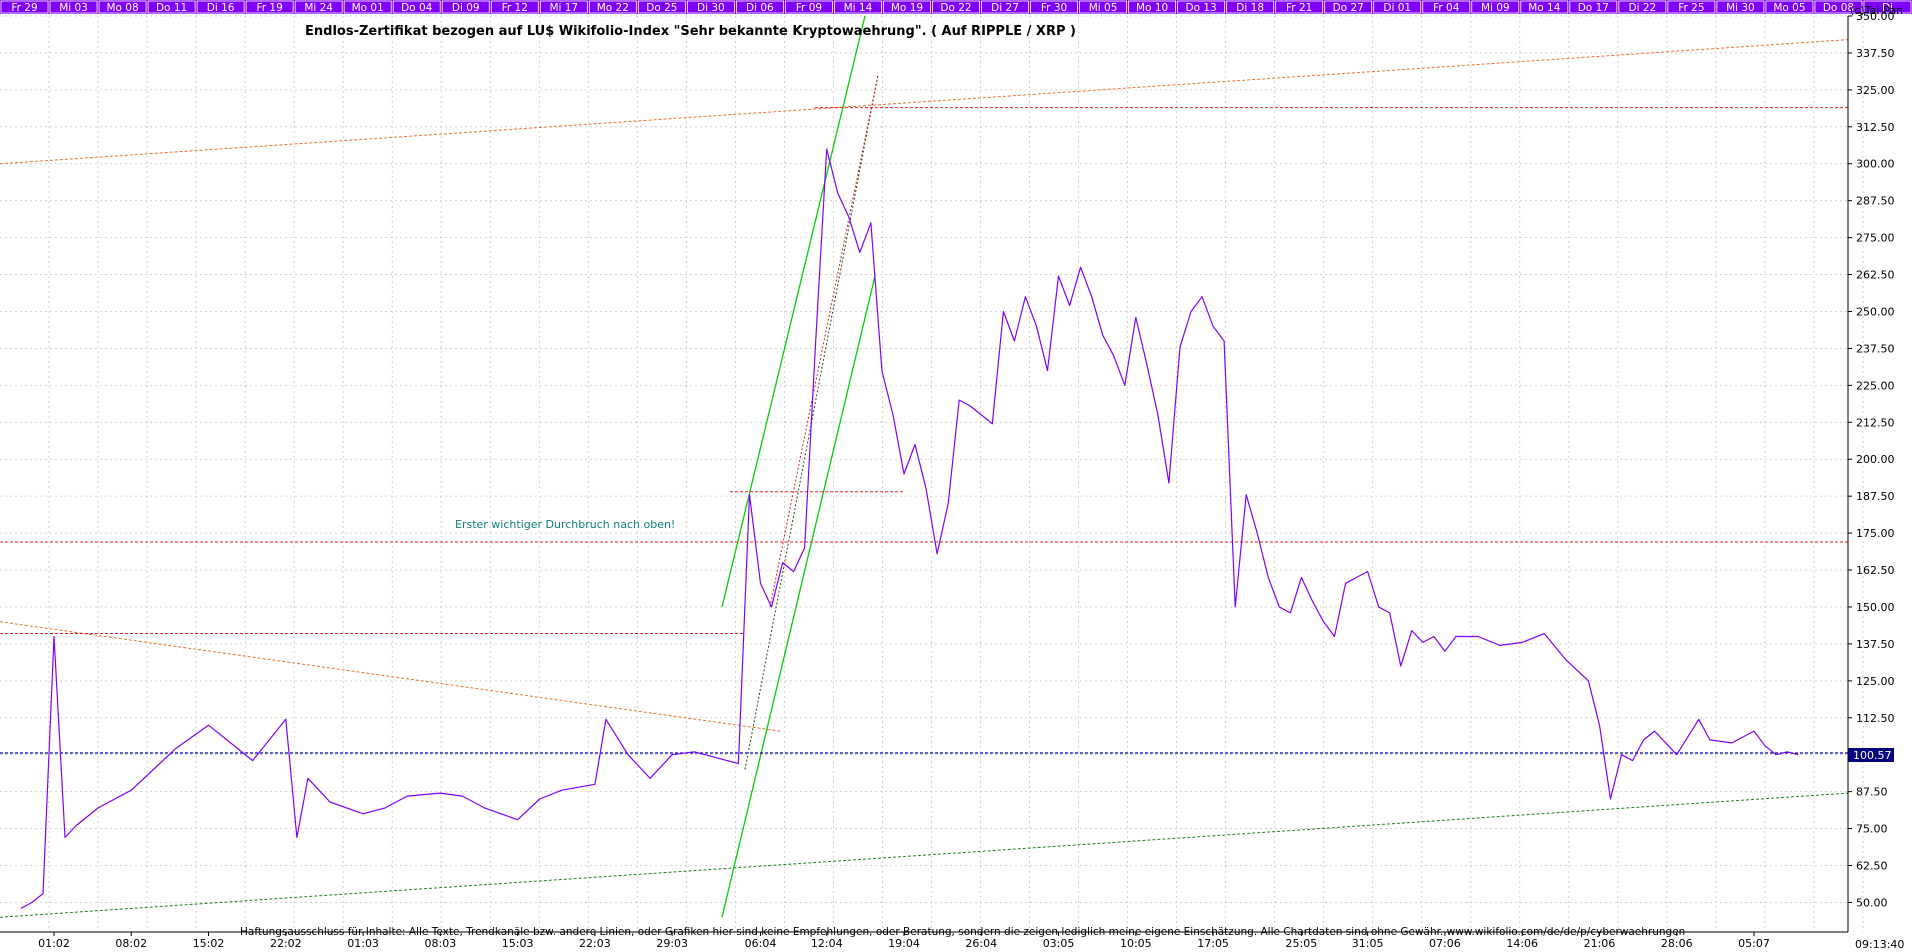  What do you see at coordinates (515, 8) in the screenshot?
I see `date-header-label: Fr 12` at bounding box center [515, 8].